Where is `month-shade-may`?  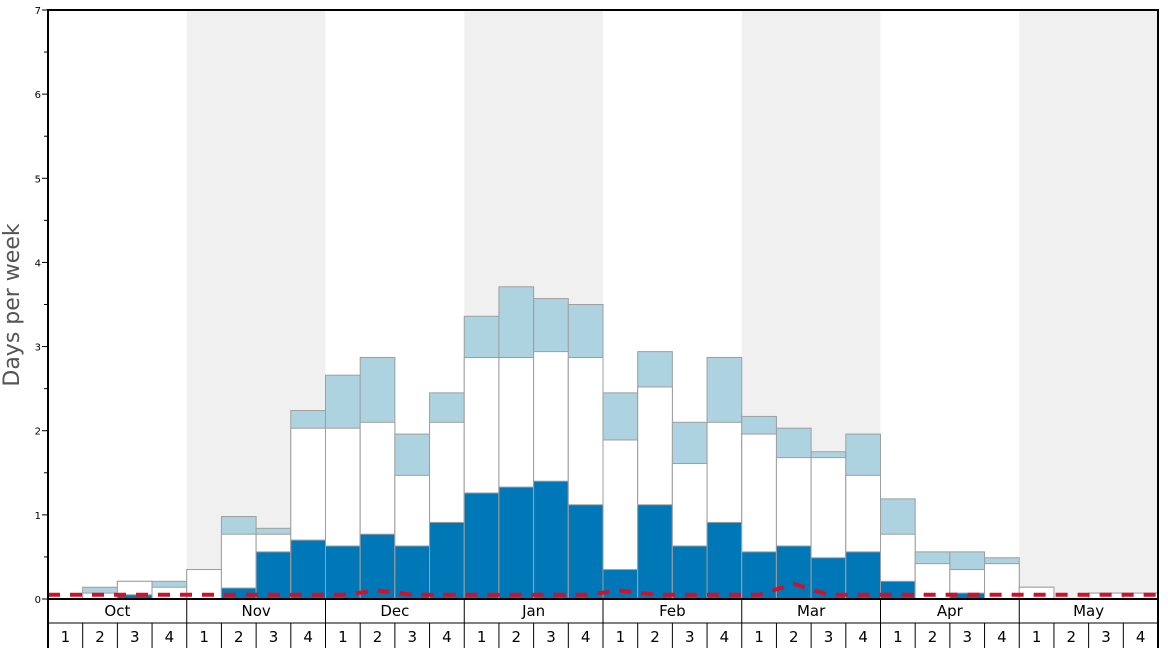
month-shade-may is located at coordinates (1088, 304).